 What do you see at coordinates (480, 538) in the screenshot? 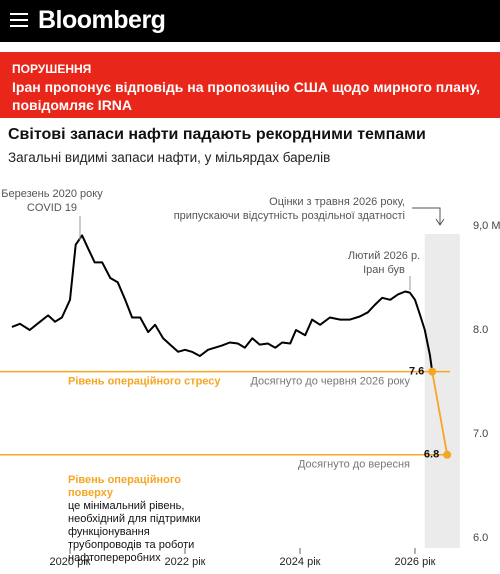
I see `y-tick-label: 6.0` at bounding box center [480, 538].